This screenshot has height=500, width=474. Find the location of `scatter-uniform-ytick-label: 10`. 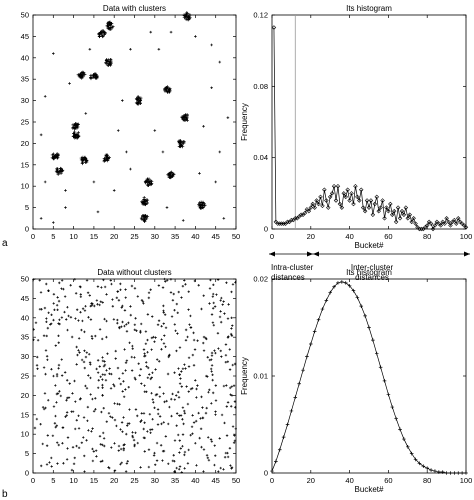

scatter-uniform-ytick-label: 10 is located at coordinates (25, 434).